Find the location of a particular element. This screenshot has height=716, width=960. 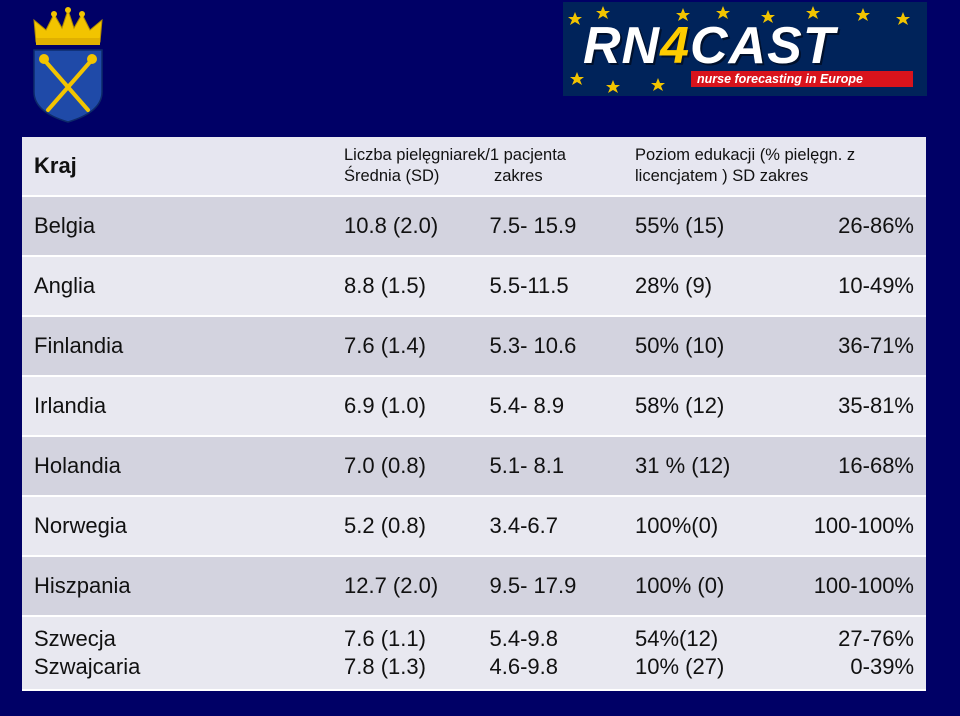

mean-sd-cell: 10.8 (2.0) is located at coordinates (417, 226).